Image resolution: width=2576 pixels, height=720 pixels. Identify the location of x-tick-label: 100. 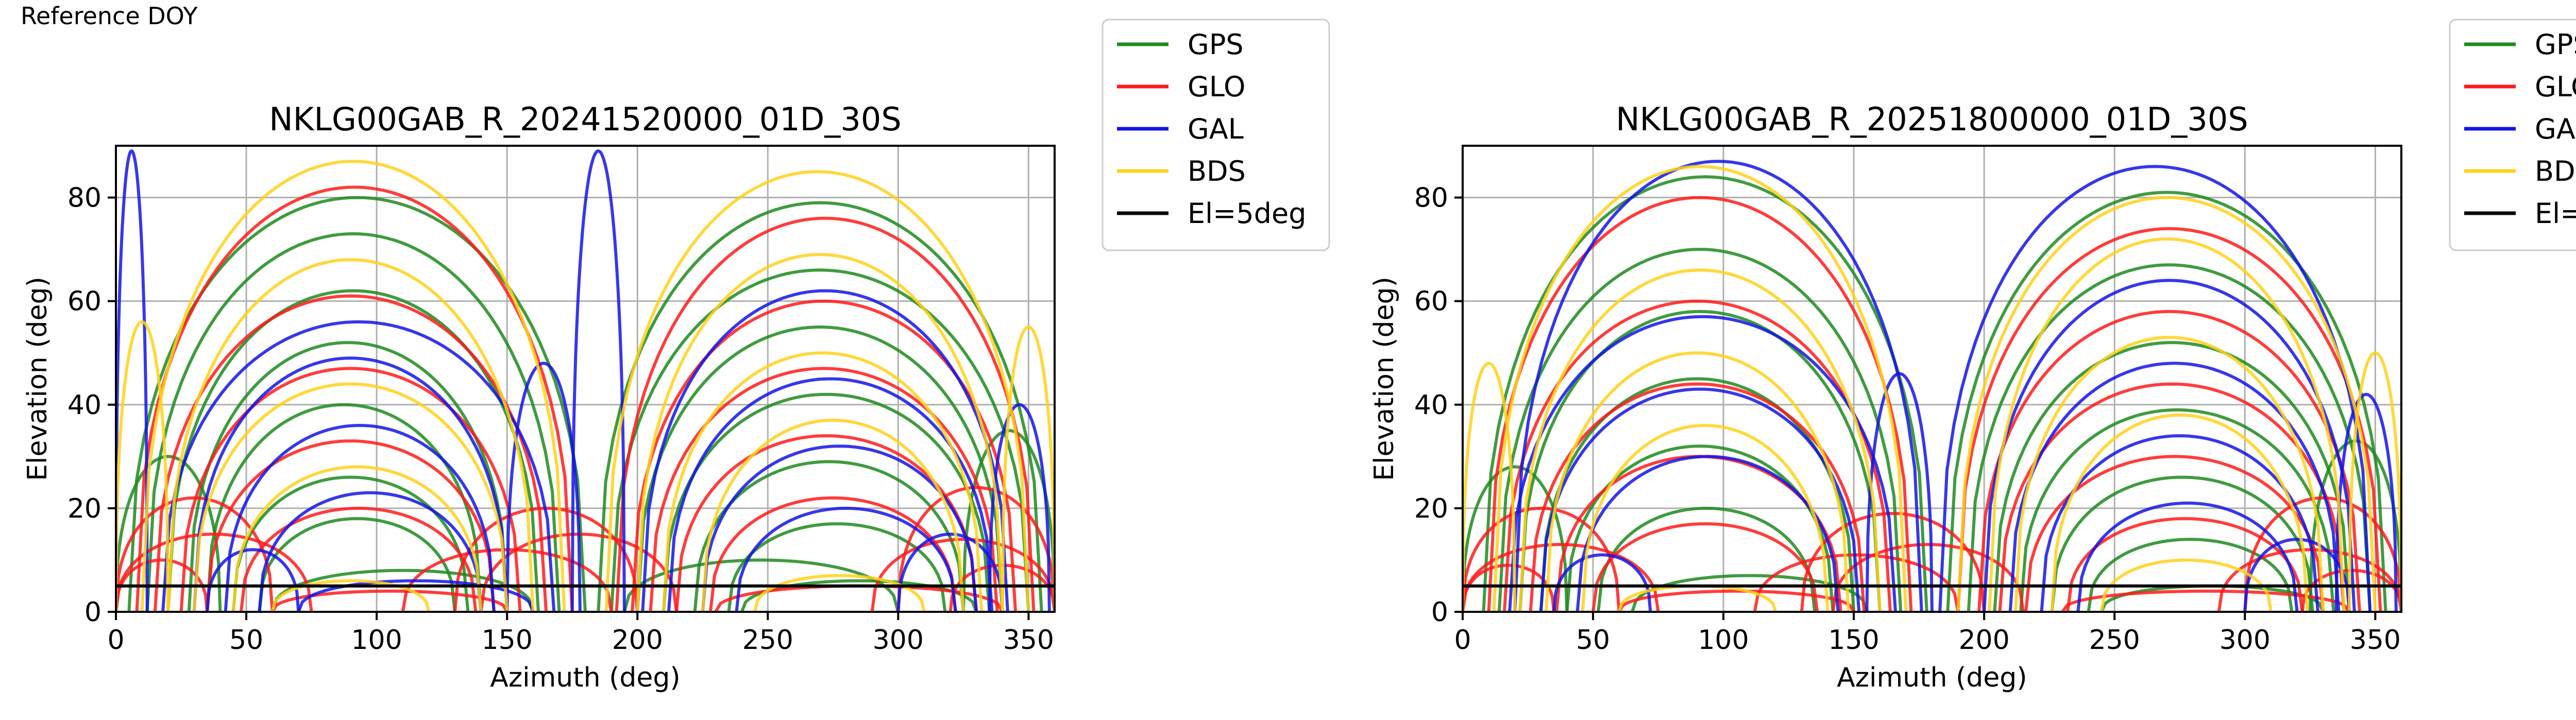
(1723, 640).